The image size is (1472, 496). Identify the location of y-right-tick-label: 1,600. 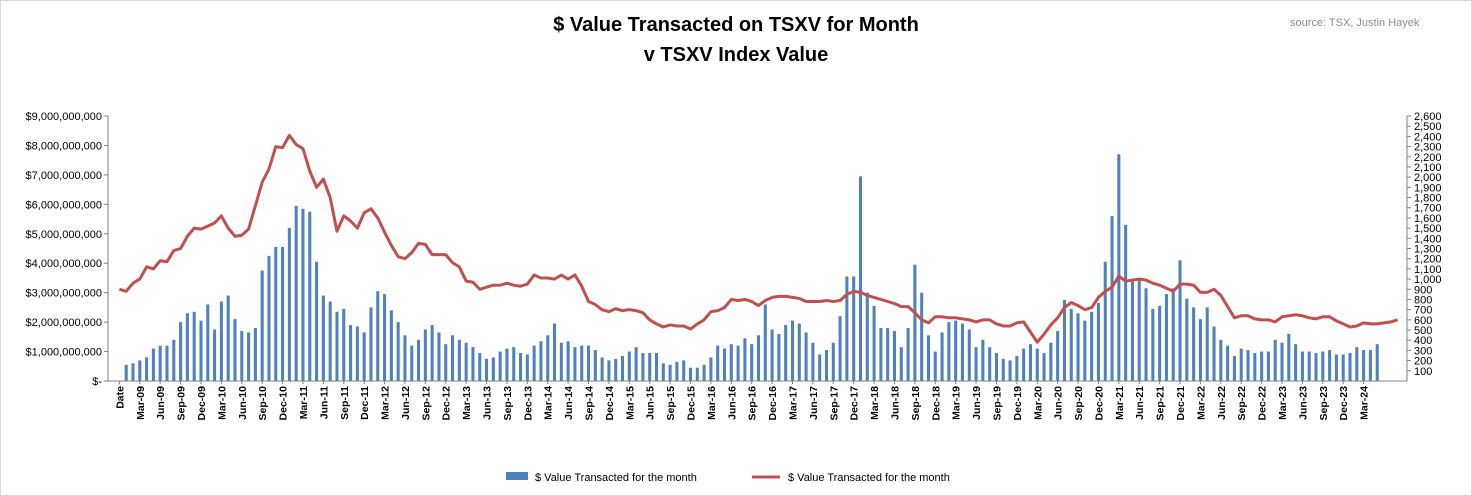
(1428, 219).